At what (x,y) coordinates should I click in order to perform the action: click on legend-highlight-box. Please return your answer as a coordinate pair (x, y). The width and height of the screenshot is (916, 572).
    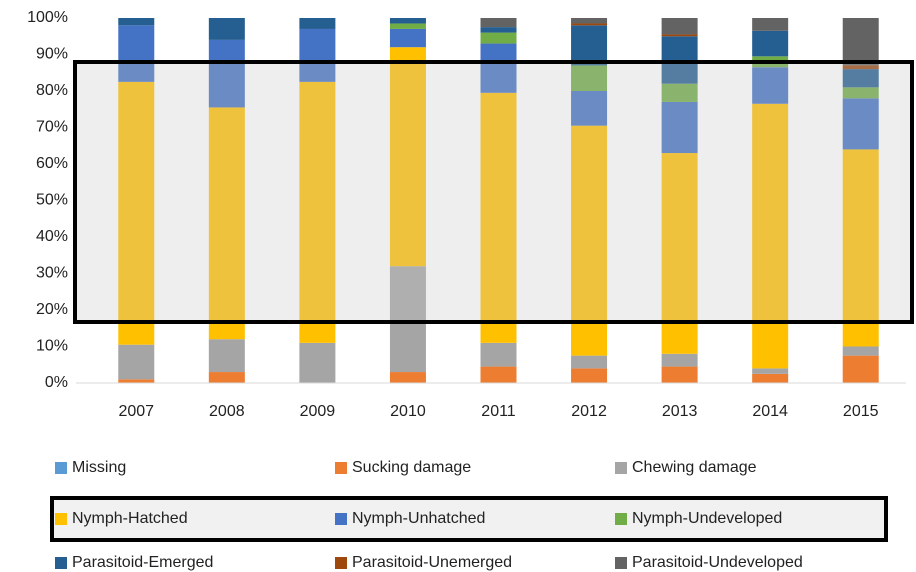
    Looking at the image, I should click on (469, 519).